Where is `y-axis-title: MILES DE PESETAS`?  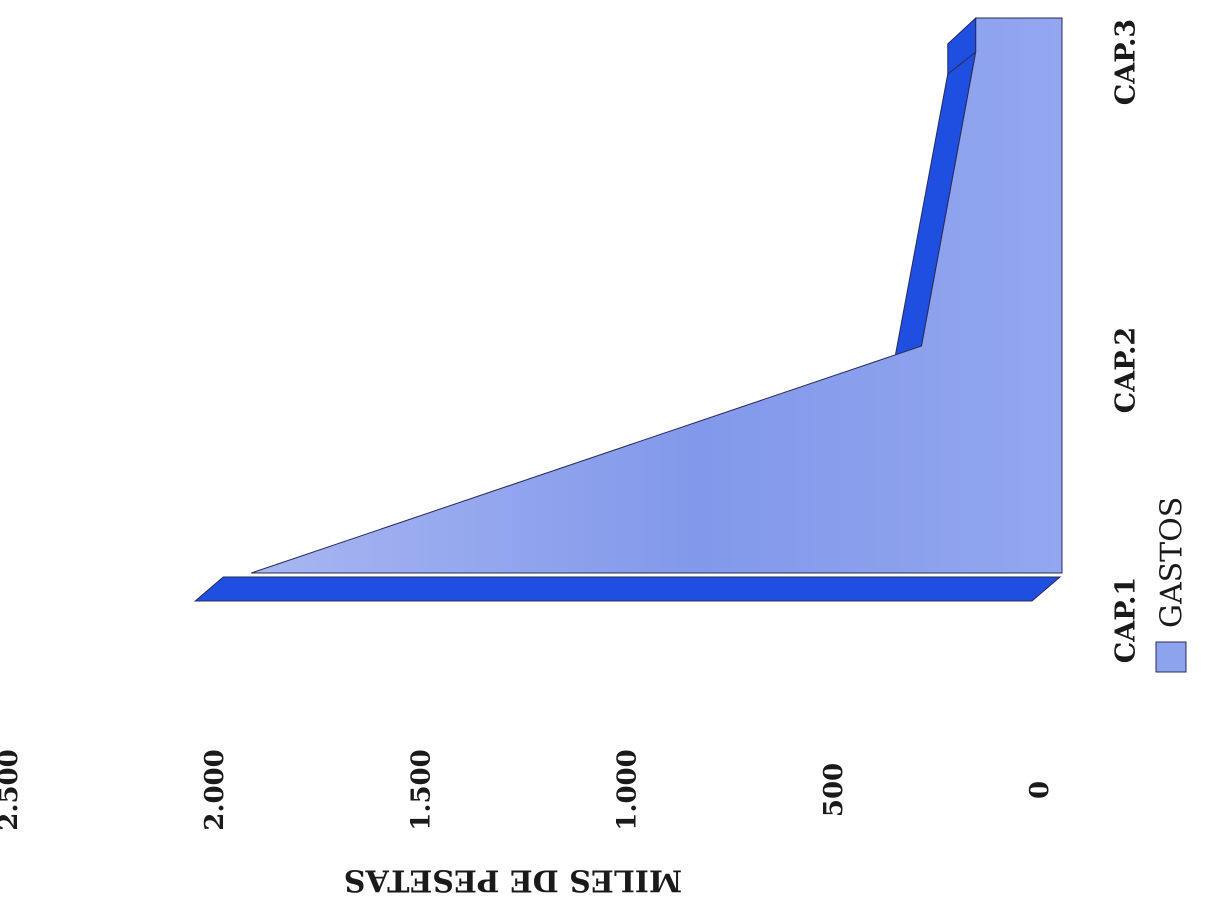
y-axis-title: MILES DE PESETAS is located at coordinates (513, 880).